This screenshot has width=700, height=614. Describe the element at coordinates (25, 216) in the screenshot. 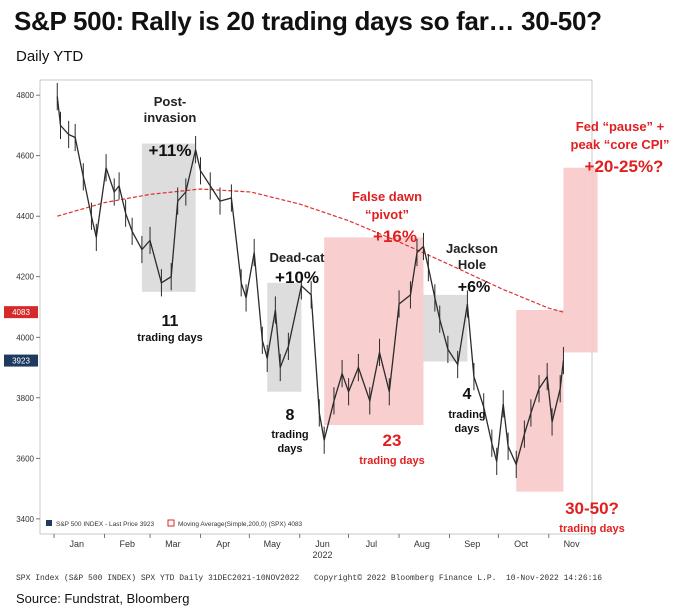

I see `y-tick-label: 4400` at that location.